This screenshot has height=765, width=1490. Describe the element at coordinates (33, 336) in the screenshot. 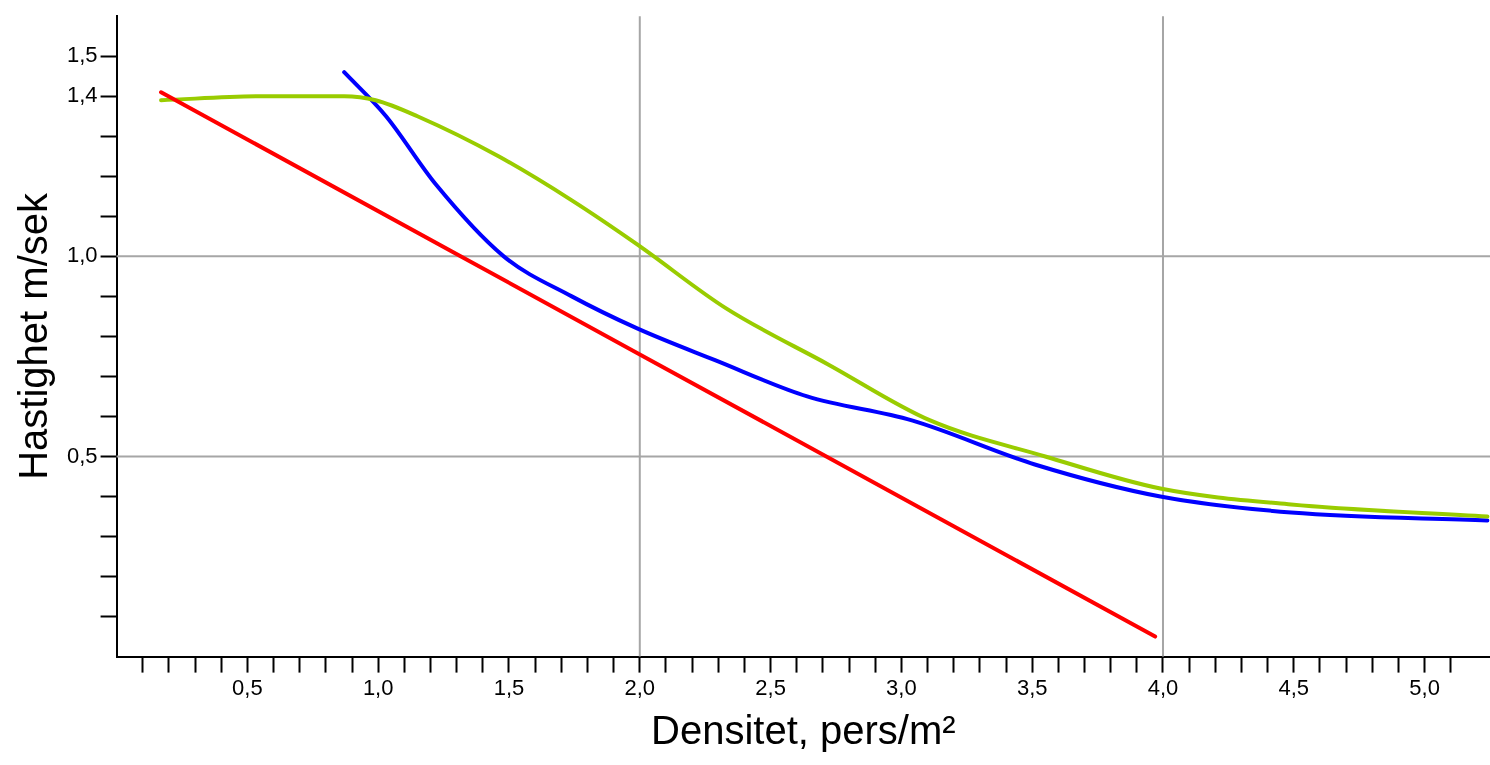

I see `y-axis-title: Hastighet m/sek` at that location.